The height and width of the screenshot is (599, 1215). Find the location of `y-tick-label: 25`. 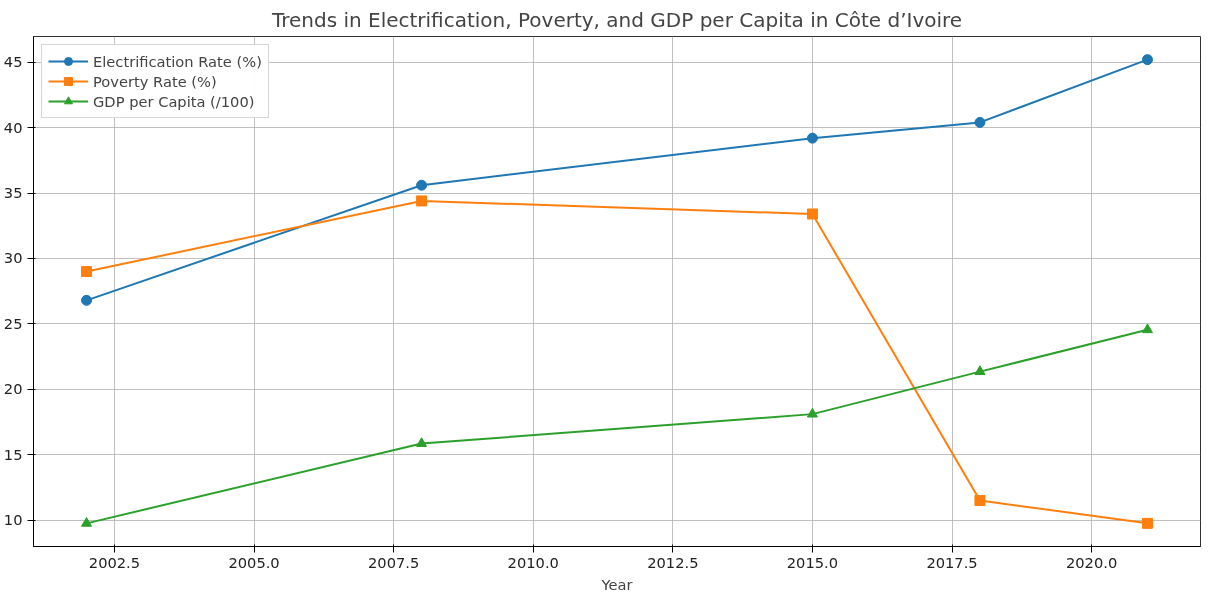

y-tick-label: 25 is located at coordinates (13, 323).